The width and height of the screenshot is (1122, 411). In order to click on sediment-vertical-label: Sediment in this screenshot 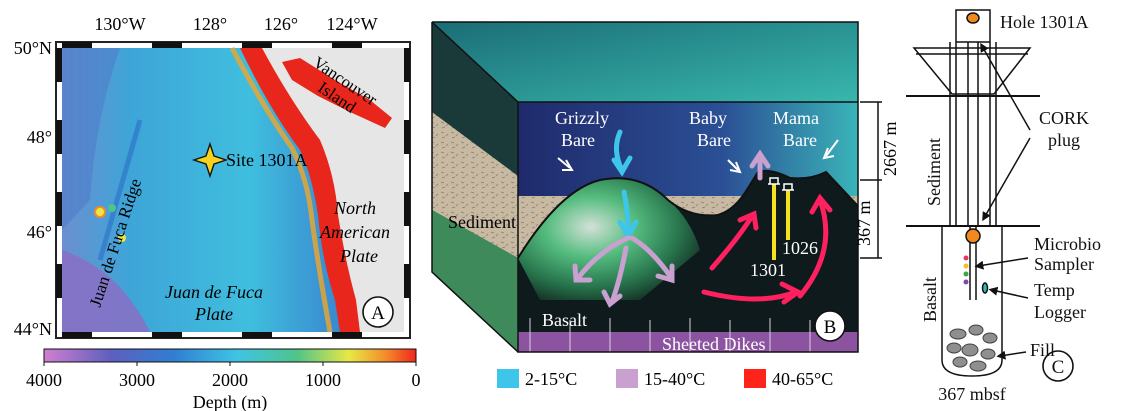, I will do `click(934, 172)`.